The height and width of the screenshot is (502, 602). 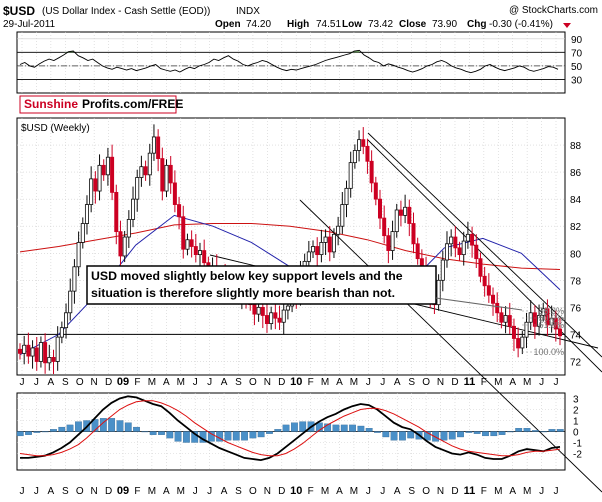 I want to click on price-x-tick-label: 10, so click(x=296, y=382).